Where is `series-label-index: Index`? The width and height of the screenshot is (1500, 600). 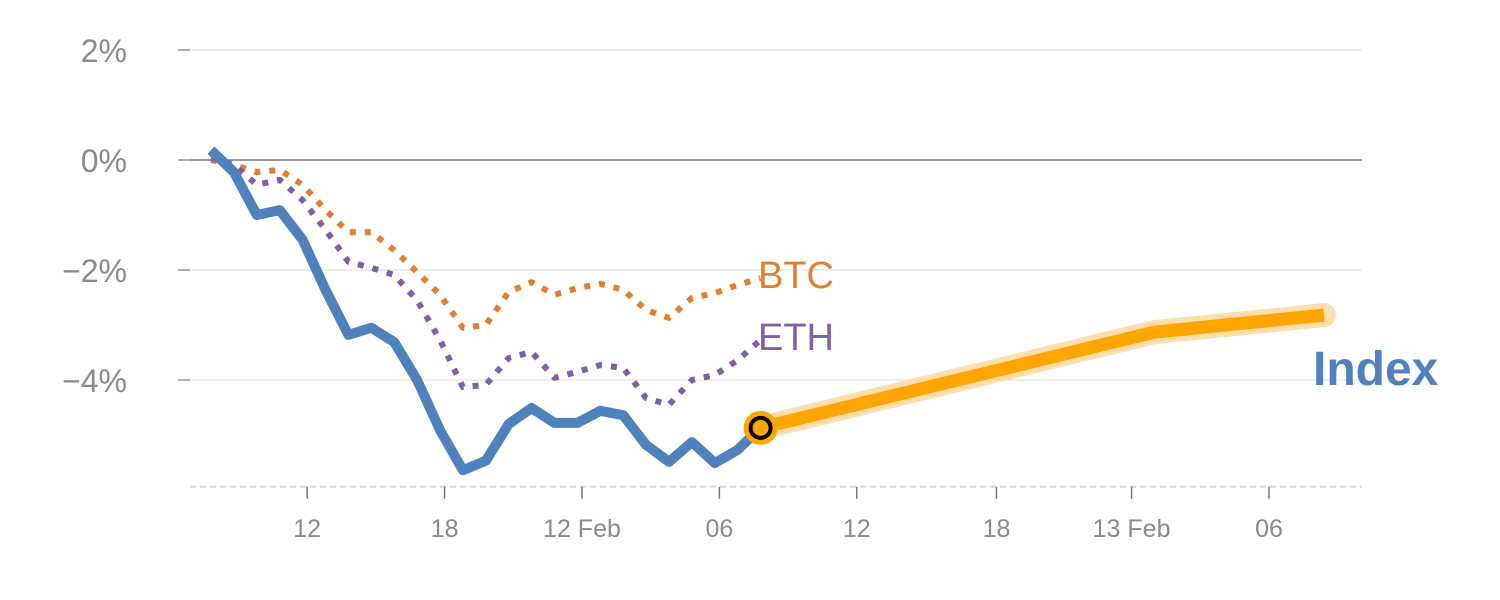
series-label-index: Index is located at coordinates (1376, 369).